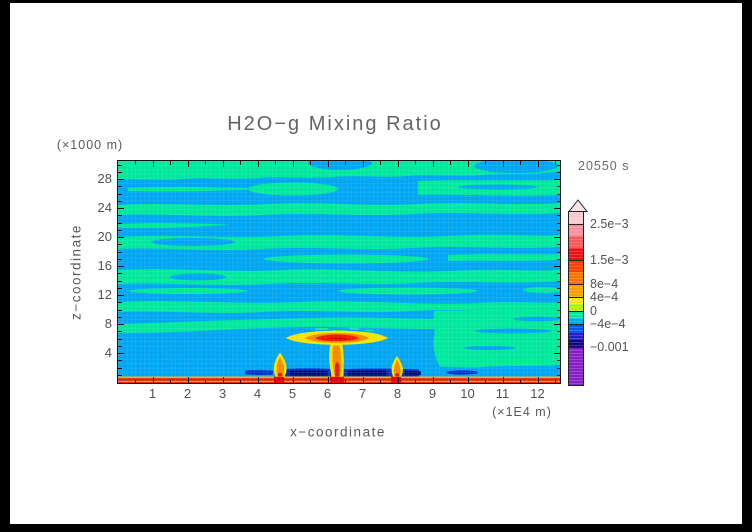  I want to click on y-tick-label: 4, so click(108, 352).